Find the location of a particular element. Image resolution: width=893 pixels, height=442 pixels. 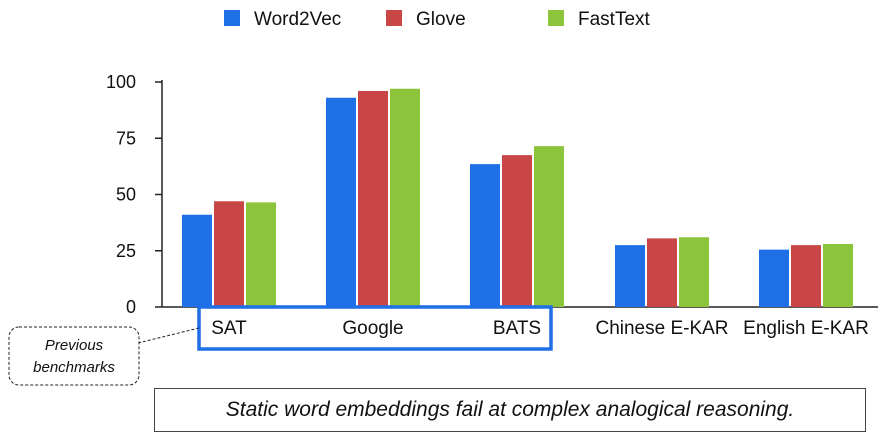

bar-fasttext-sat is located at coordinates (261, 254).